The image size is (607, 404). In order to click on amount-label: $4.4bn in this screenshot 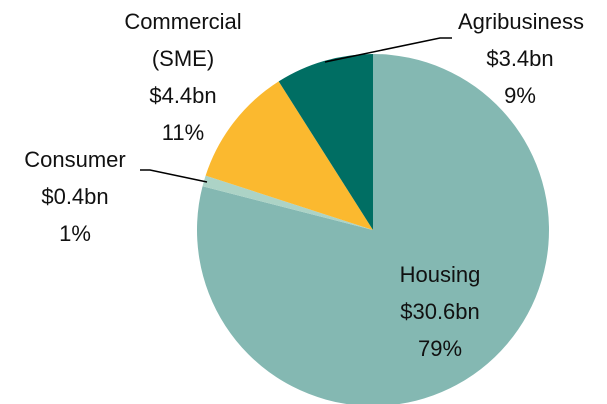, I will do `click(183, 95)`.